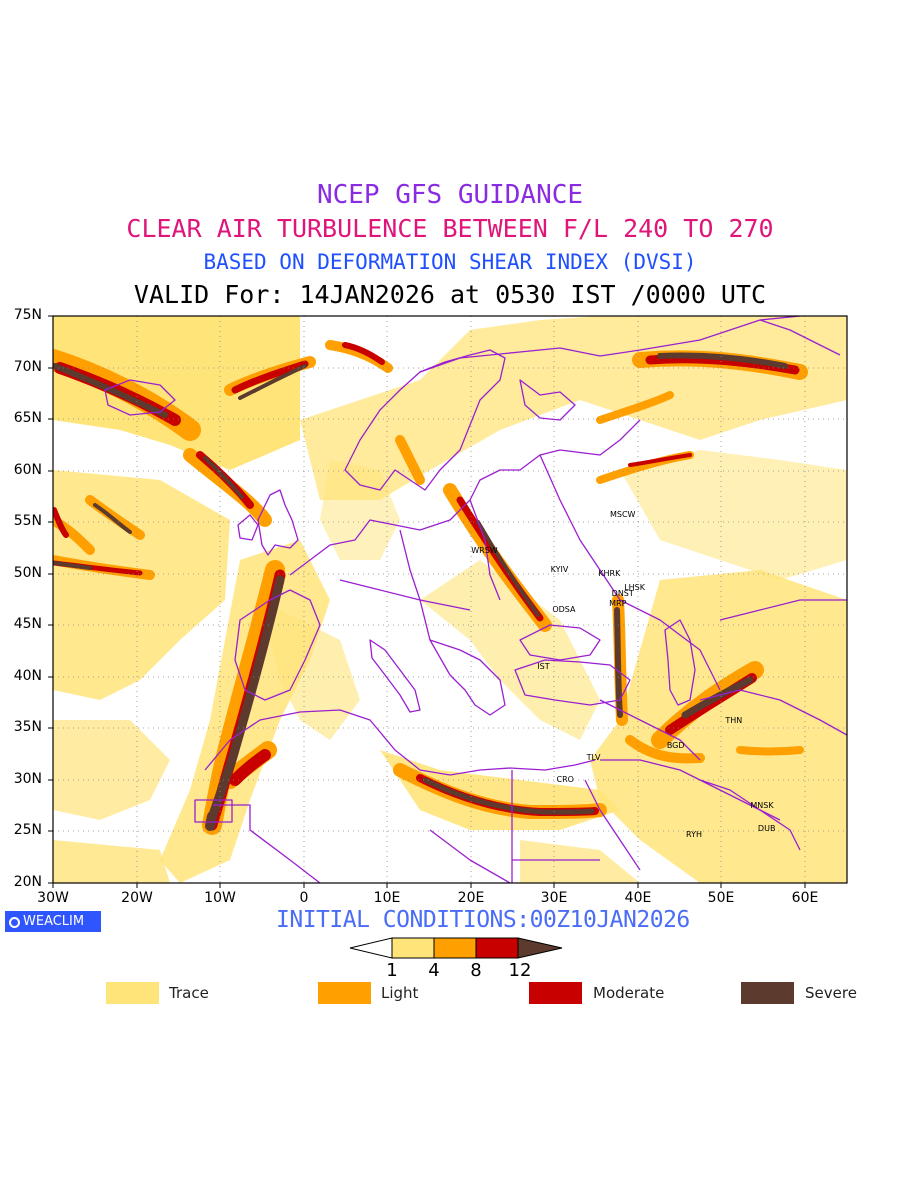  Describe the element at coordinates (543, 666) in the screenshot. I see `city-label: IST` at that location.